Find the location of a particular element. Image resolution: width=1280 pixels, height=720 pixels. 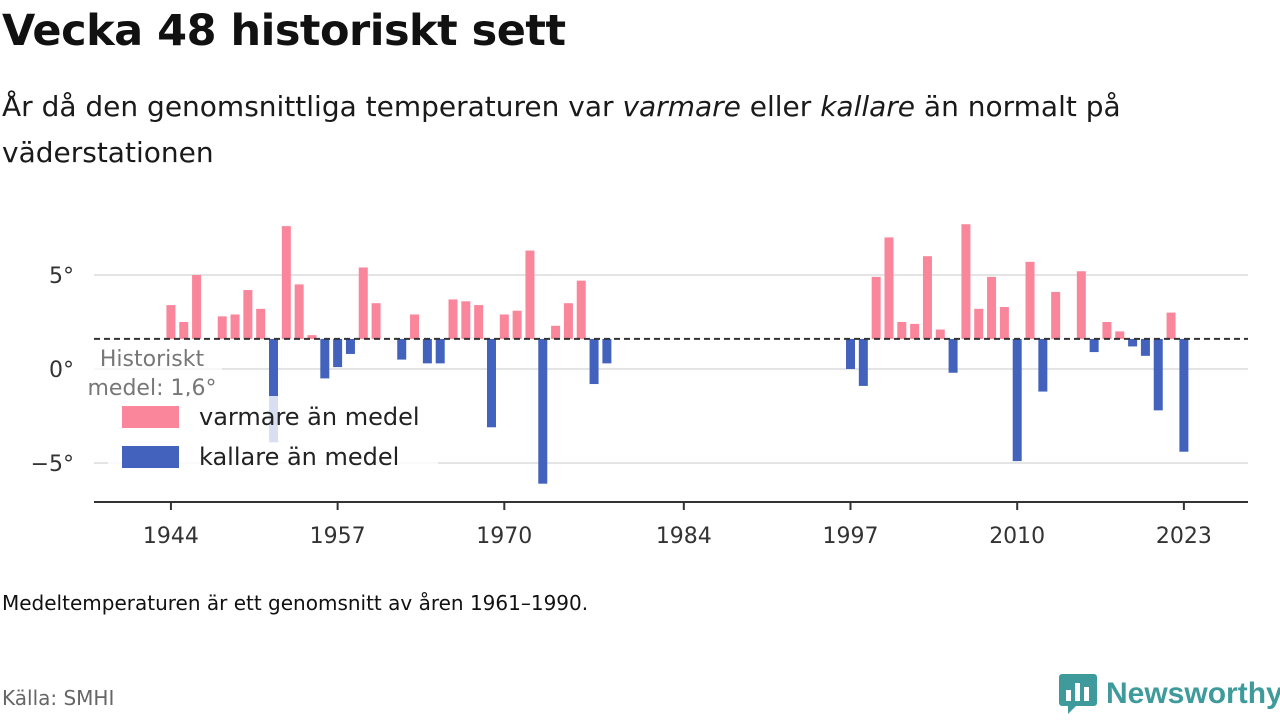

subtitle-warm-word: varmare is located at coordinates (681, 106).